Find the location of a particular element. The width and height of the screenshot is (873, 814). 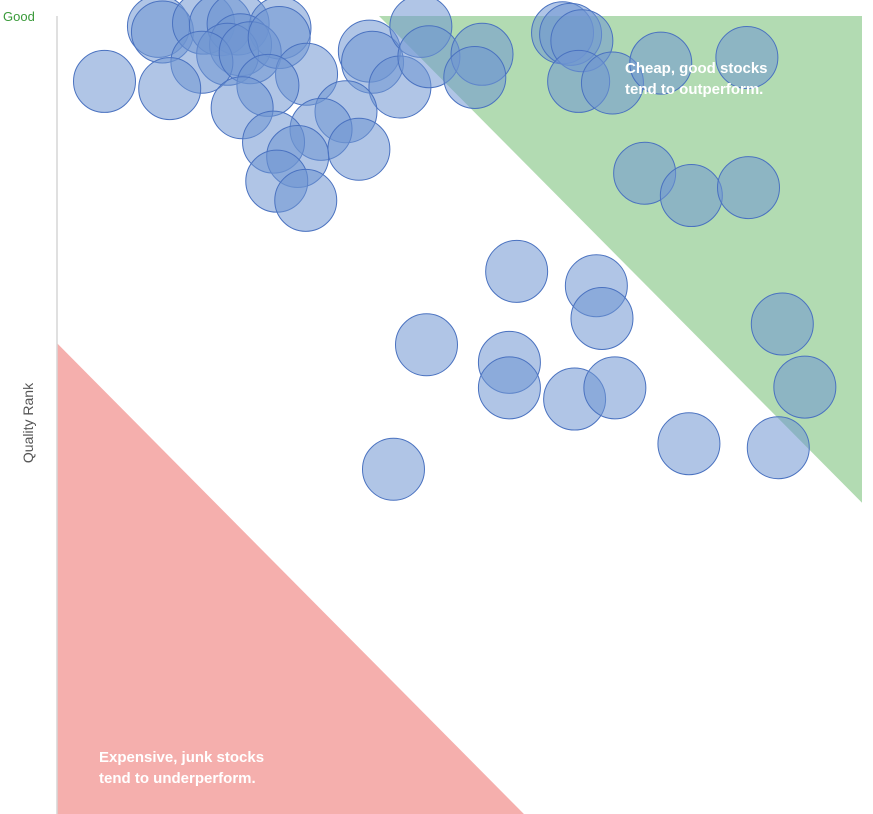

outperform-note-line-1: Cheap, good stocks is located at coordinates (696, 68).